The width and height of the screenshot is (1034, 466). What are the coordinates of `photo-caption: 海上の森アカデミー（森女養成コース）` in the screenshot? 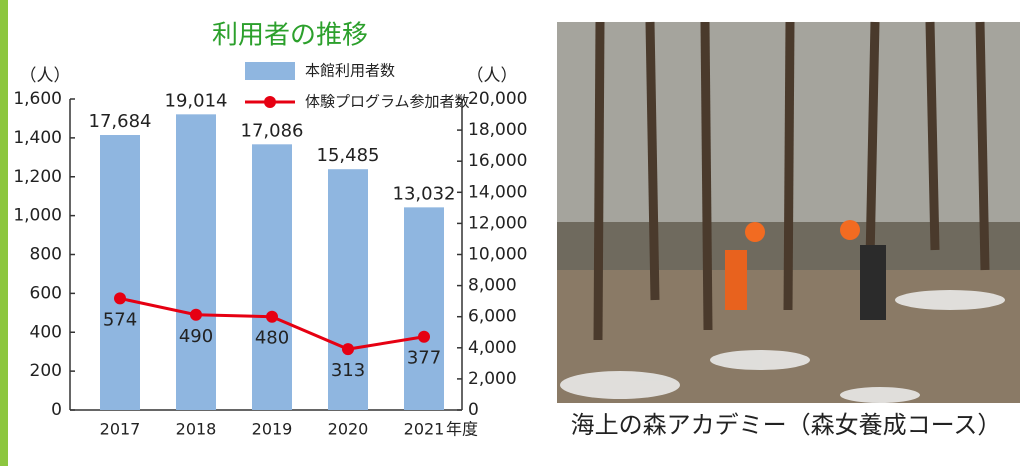 It's located at (786, 425).